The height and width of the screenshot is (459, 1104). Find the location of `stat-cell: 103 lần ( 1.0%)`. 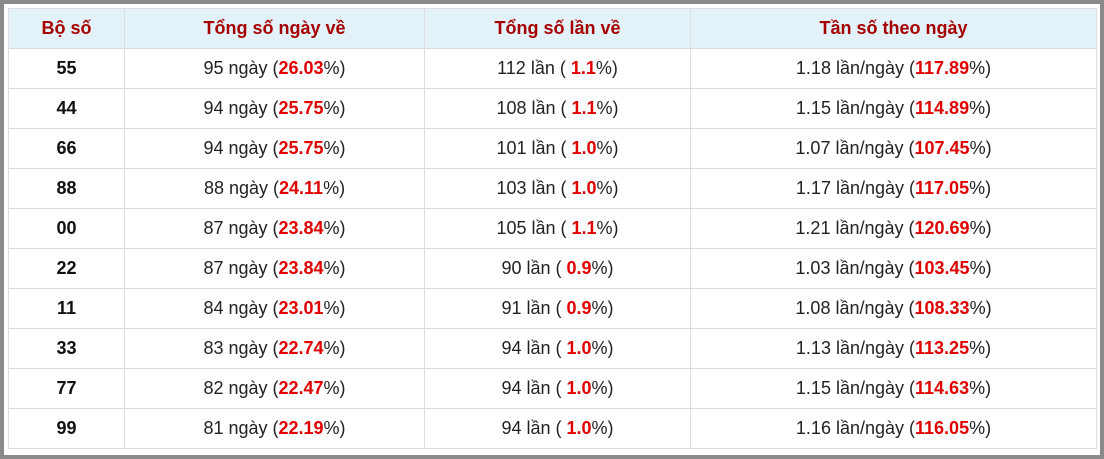

stat-cell: 103 lần ( 1.0%) is located at coordinates (557, 188).